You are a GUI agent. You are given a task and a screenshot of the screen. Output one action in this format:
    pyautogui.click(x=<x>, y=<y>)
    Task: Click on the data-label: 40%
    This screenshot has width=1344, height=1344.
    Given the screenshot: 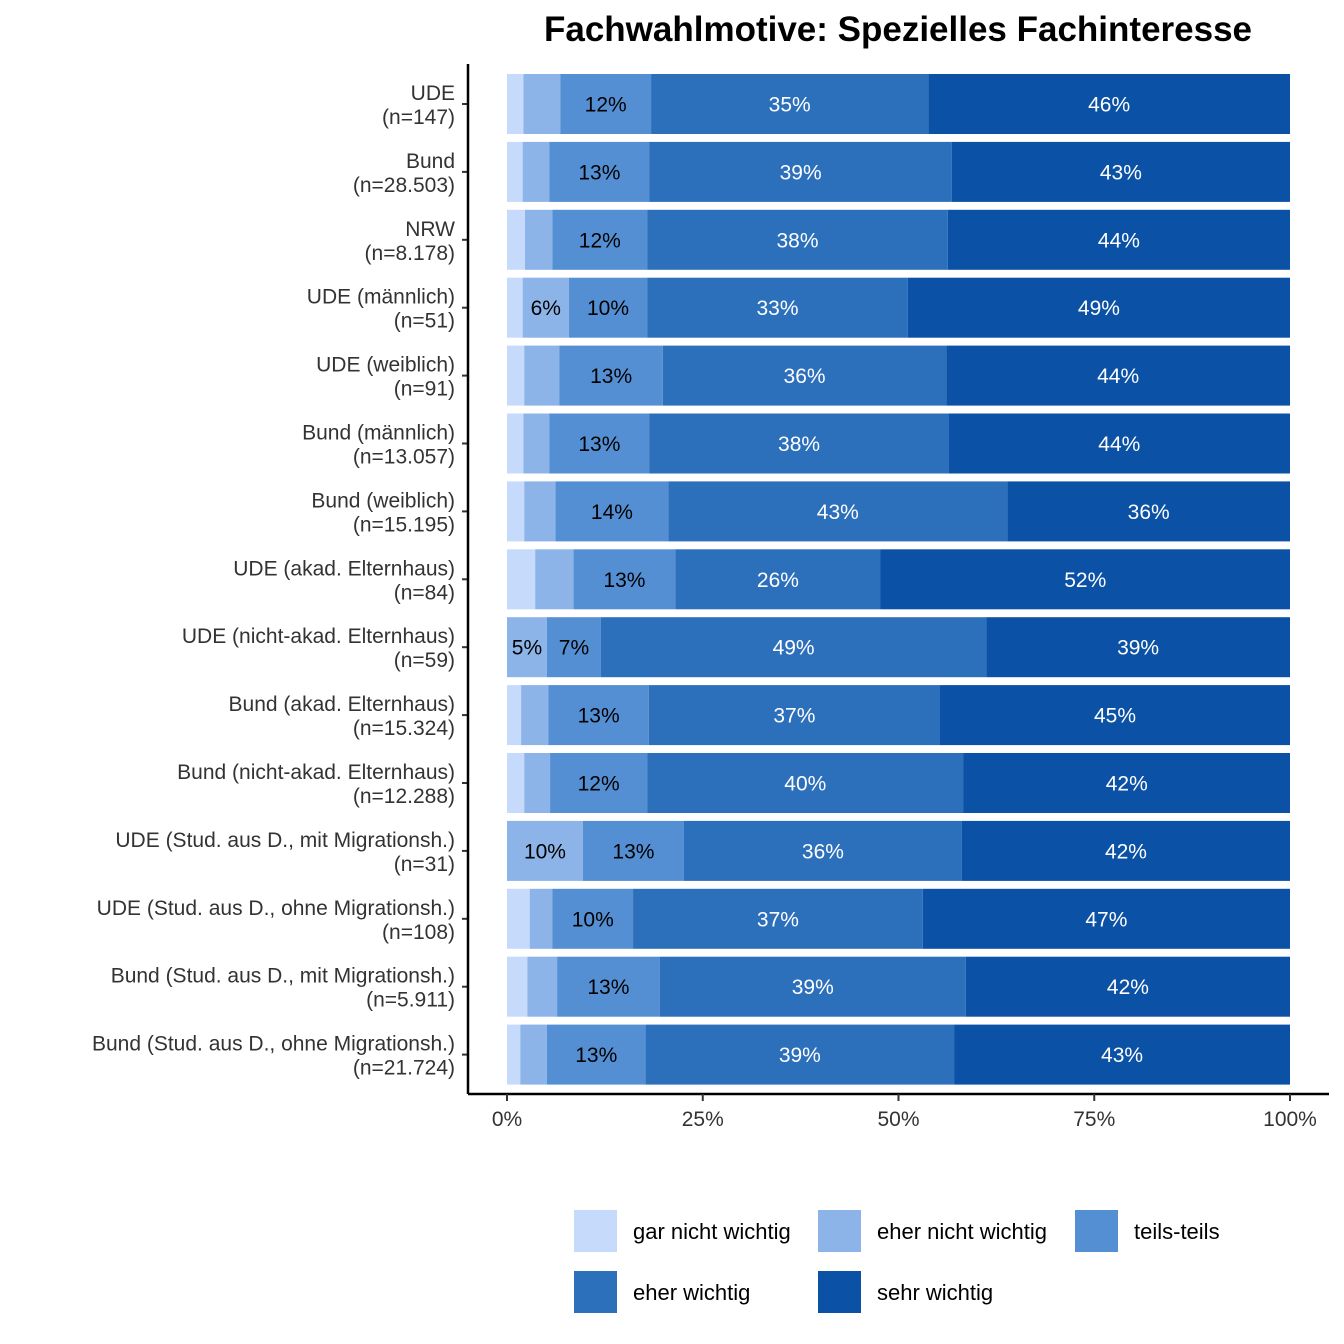 What is the action you would take?
    pyautogui.click(x=805, y=784)
    